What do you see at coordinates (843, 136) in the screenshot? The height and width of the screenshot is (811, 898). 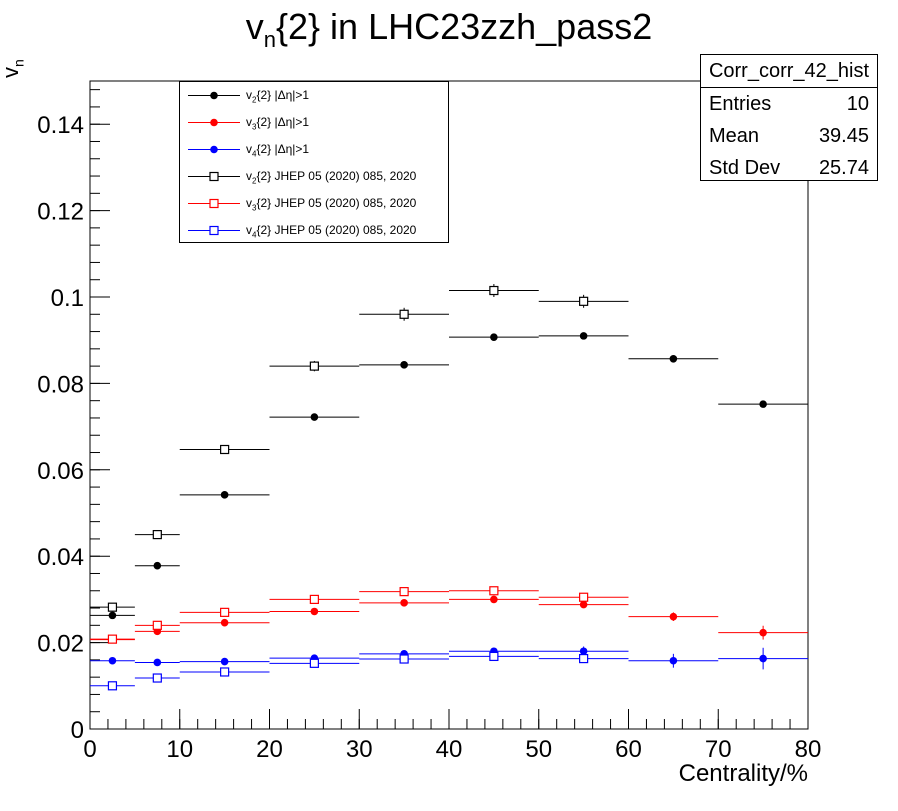 I see `stats-value: 39.45` at bounding box center [843, 136].